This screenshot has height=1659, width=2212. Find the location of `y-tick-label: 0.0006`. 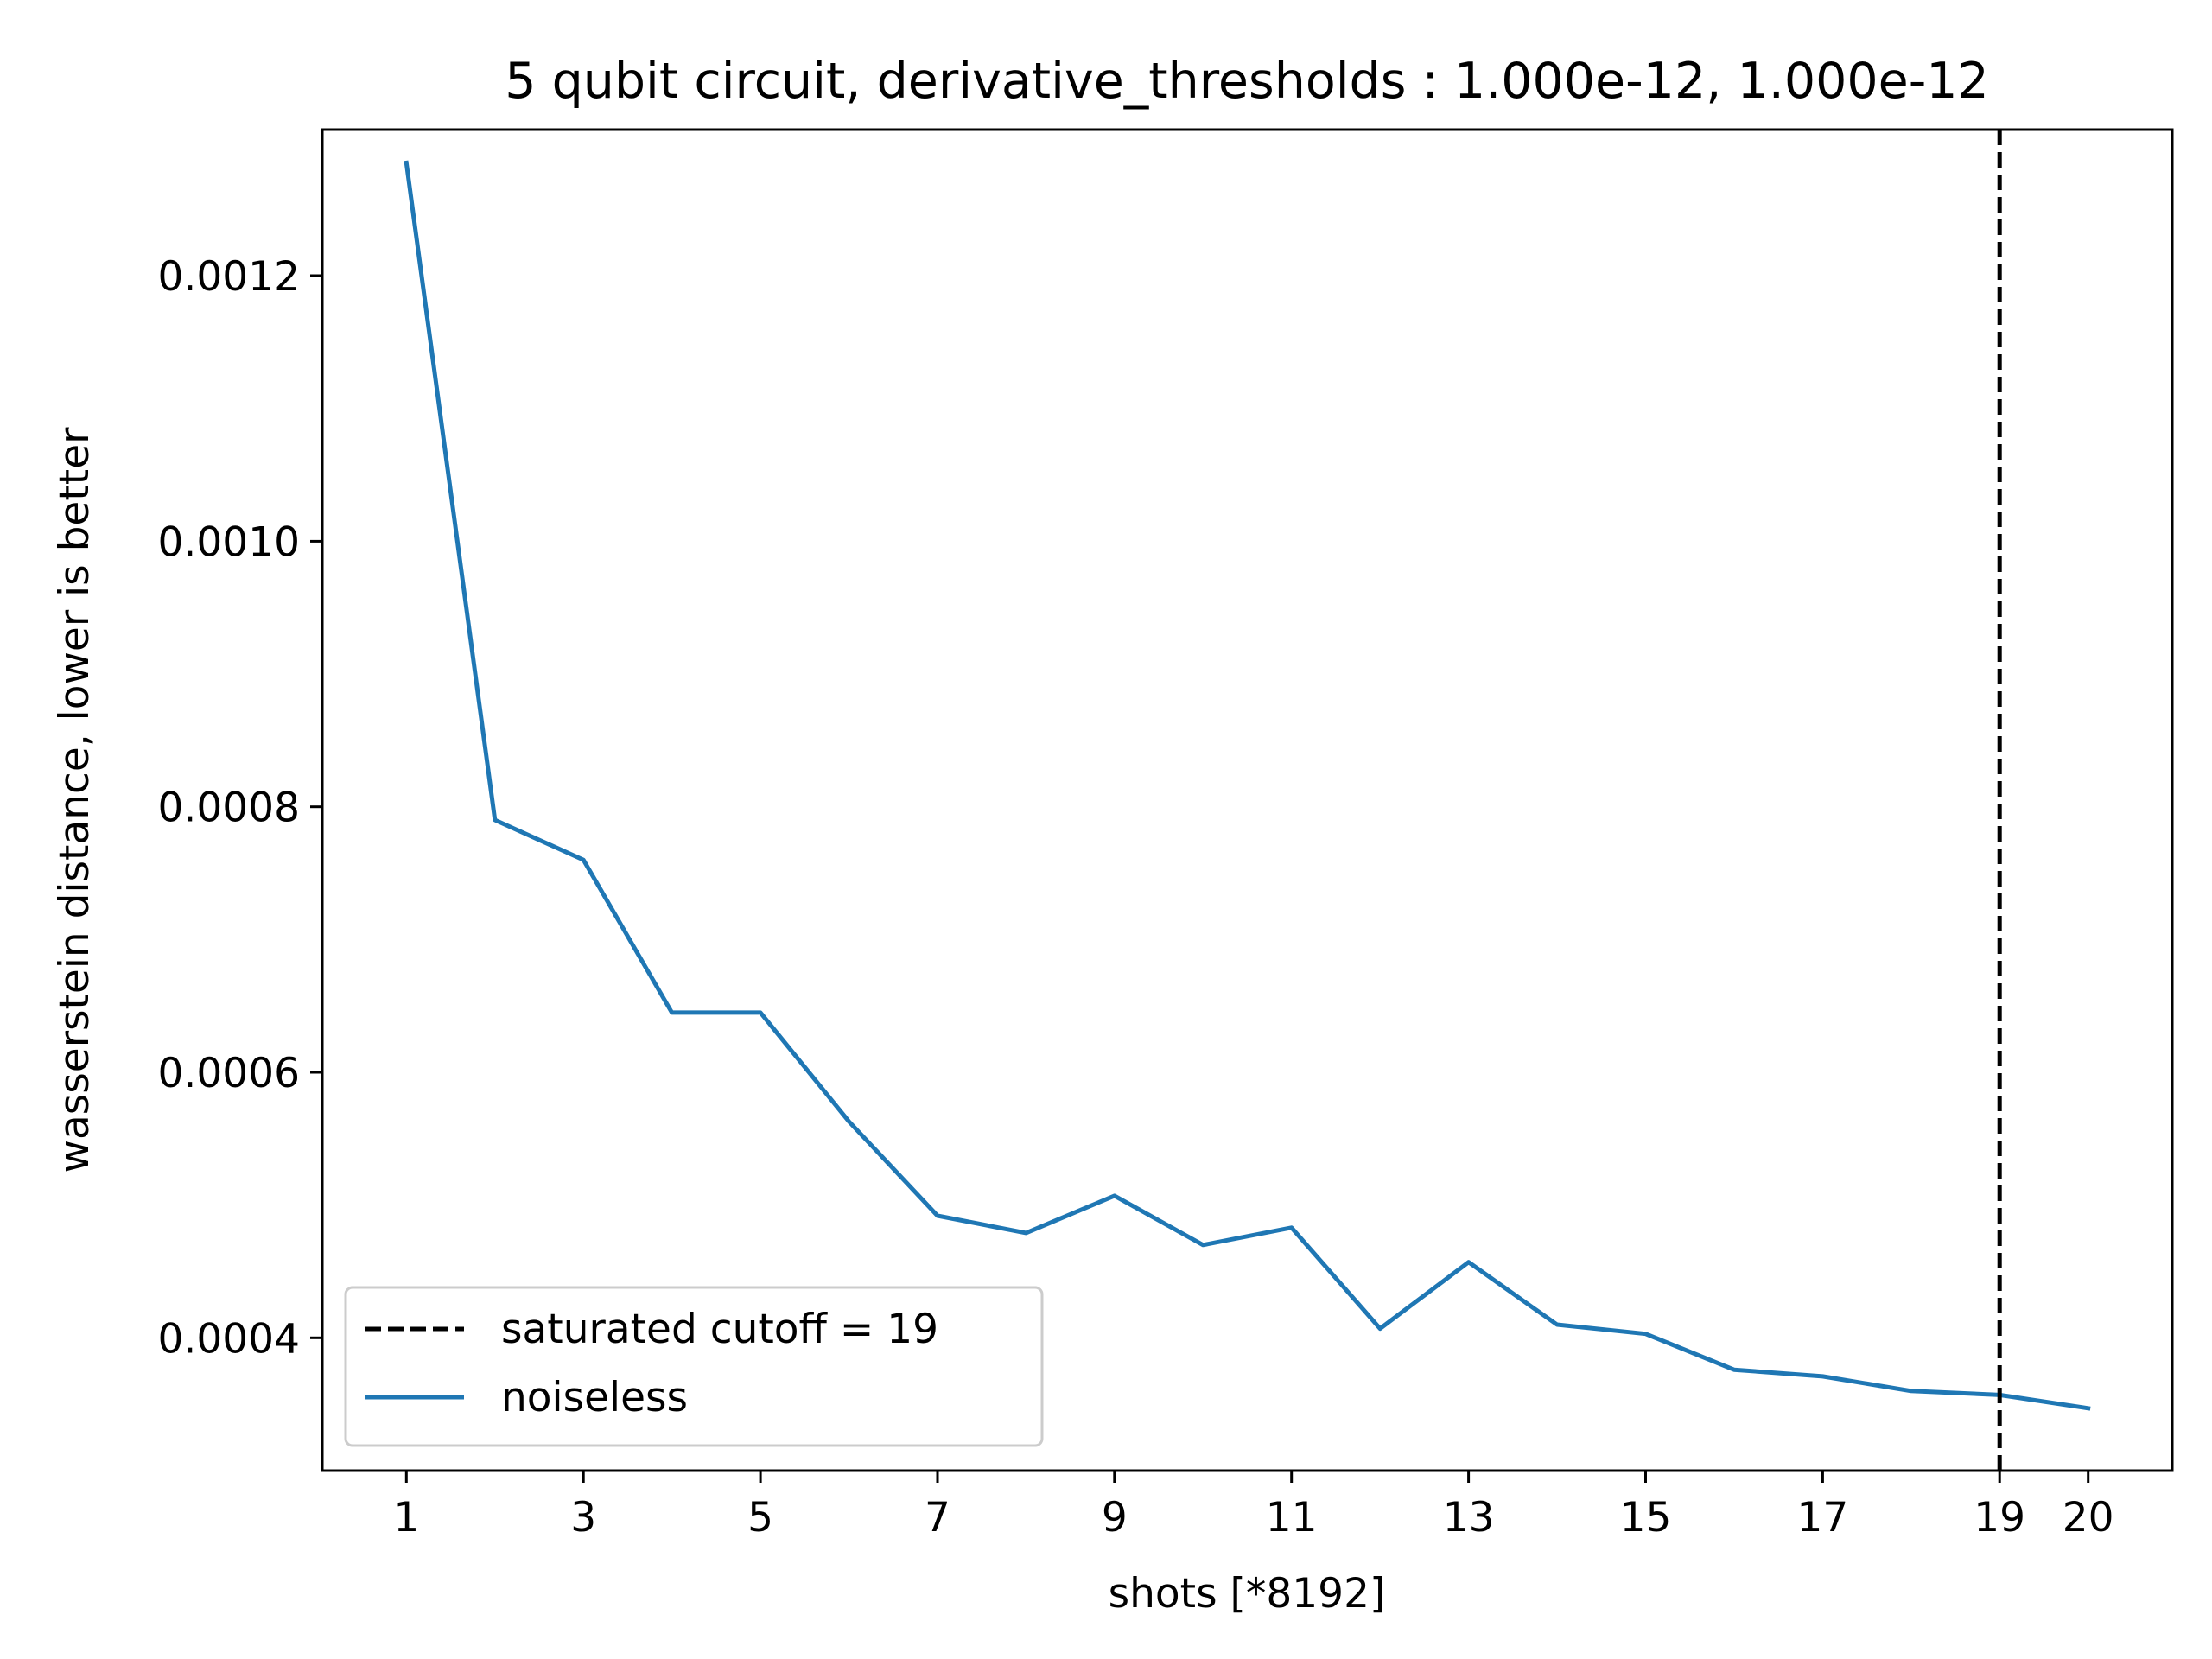

y-tick-label: 0.0006 is located at coordinates (229, 1073).